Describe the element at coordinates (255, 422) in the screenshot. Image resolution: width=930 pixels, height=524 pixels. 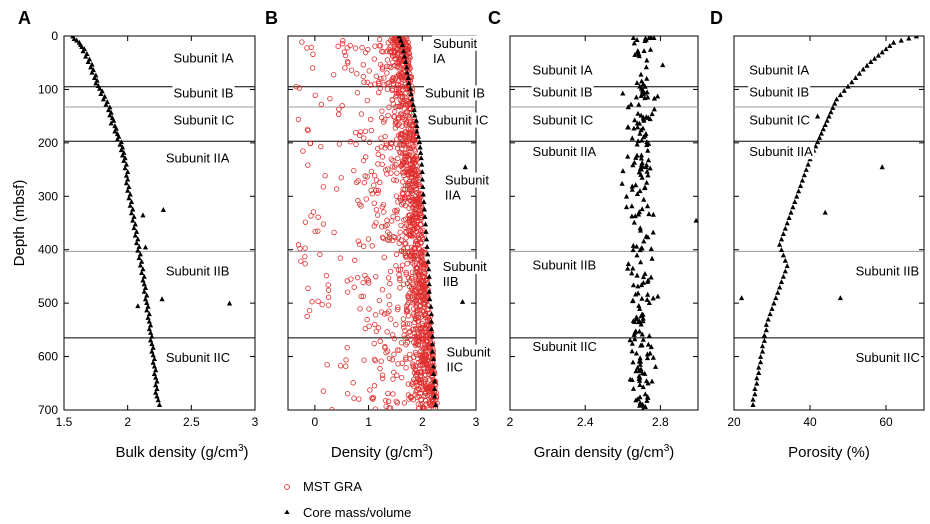
I see `x-tick-label: 3` at that location.